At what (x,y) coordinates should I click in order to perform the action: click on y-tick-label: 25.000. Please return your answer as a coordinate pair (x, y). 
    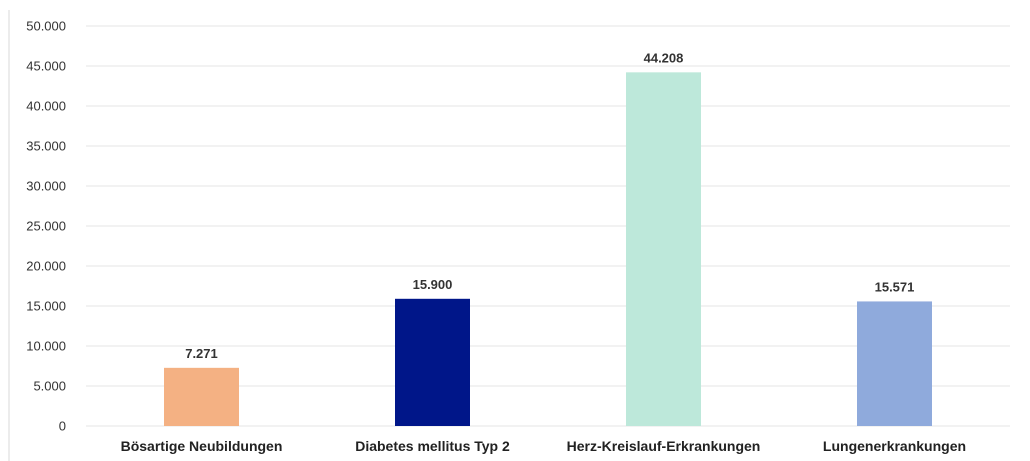
    Looking at the image, I should click on (46, 226).